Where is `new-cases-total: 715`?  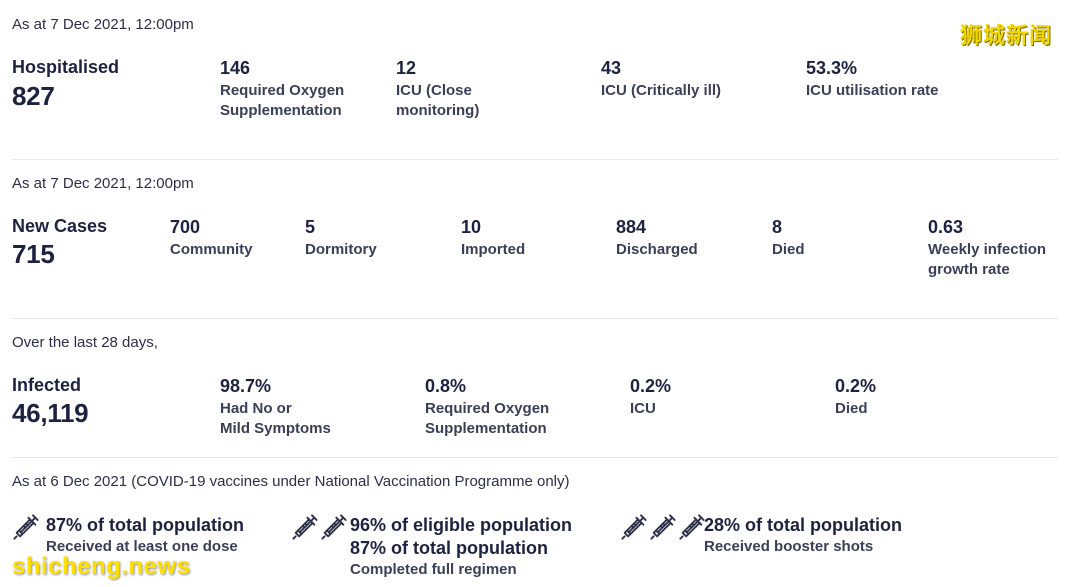
new-cases-total: 715 is located at coordinates (33, 254).